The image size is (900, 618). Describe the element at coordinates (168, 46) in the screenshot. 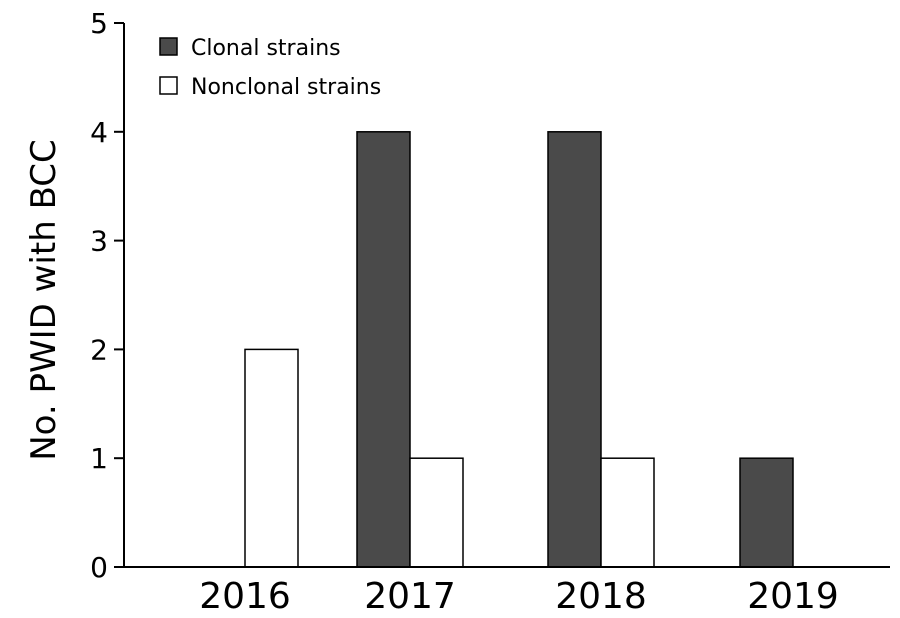

I see `legend-swatch-clonal` at that location.